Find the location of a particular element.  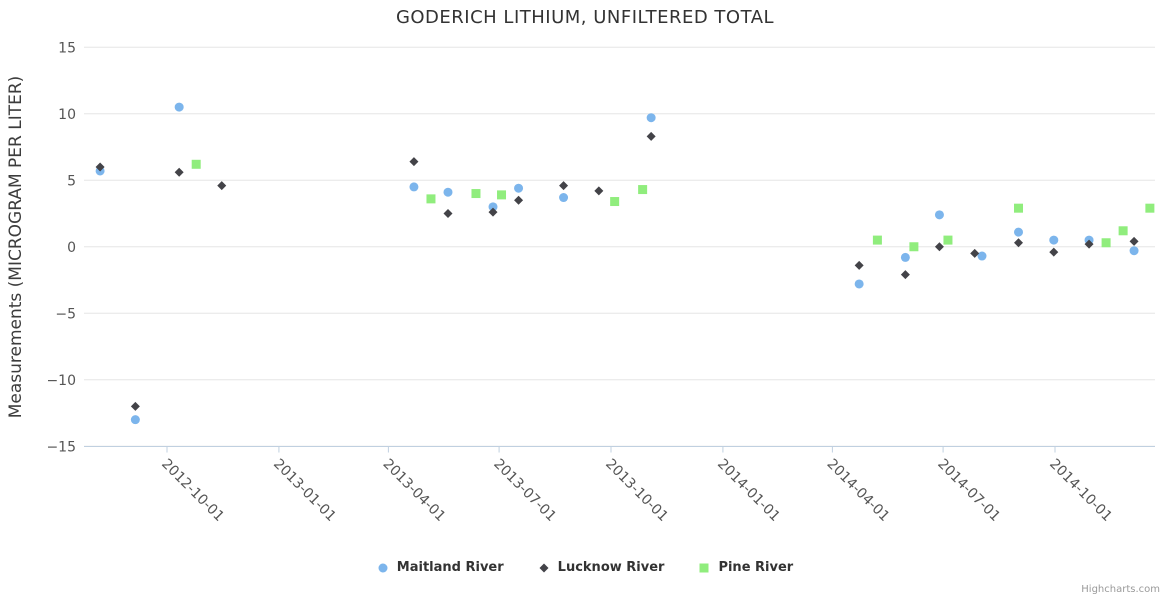

y-axis-tick-label: −15 is located at coordinates (61, 447).